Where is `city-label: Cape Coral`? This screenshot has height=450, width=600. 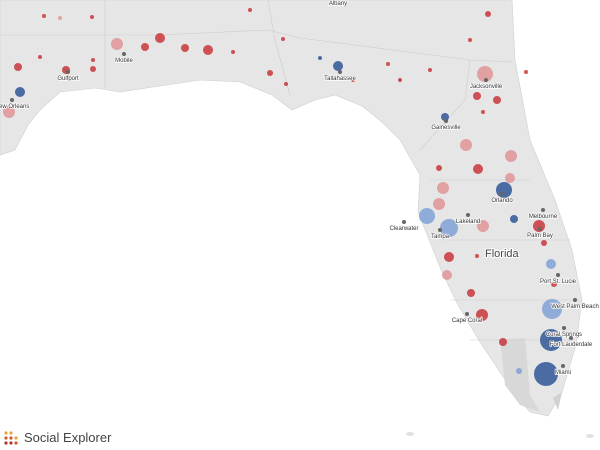 city-label: Cape Coral is located at coordinates (467, 321).